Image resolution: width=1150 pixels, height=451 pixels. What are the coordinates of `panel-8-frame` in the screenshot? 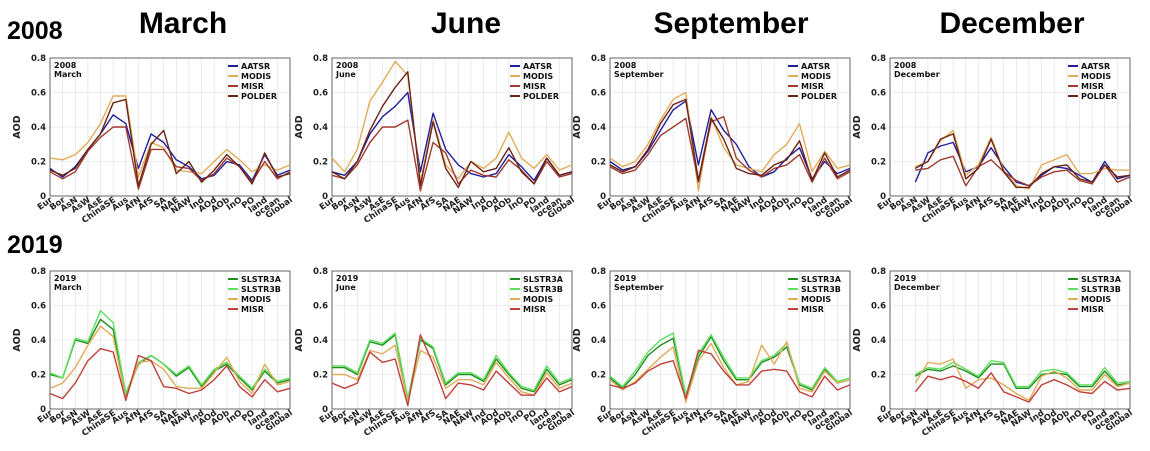 It's located at (1010, 340).